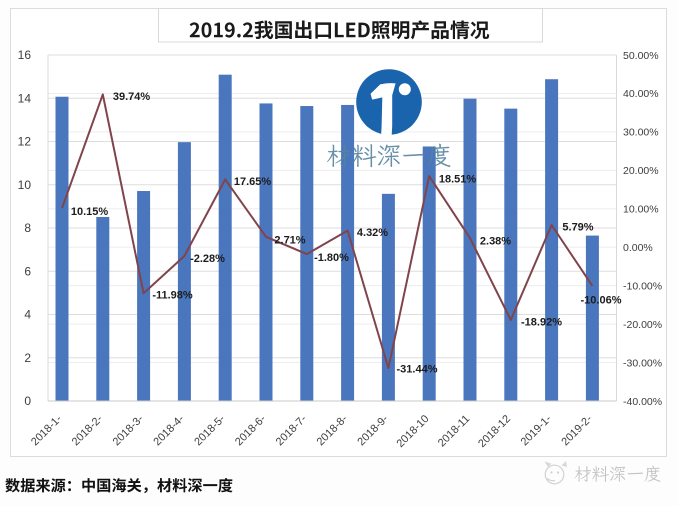 This screenshot has width=678, height=511. What do you see at coordinates (27, 401) in the screenshot?
I see `svg-text: 0` at bounding box center [27, 401].